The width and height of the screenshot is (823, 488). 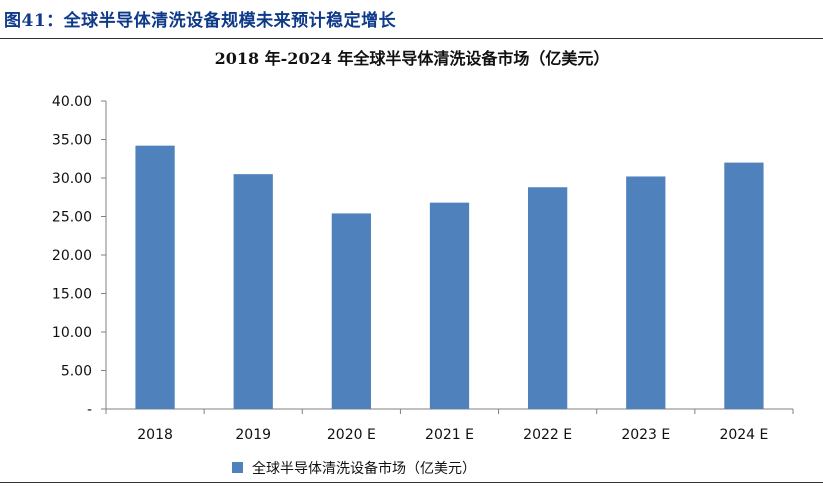 I want to click on figure-header: 图41：全球半导体清洗设备规模未来预计稳定增长, so click(x=411, y=20).